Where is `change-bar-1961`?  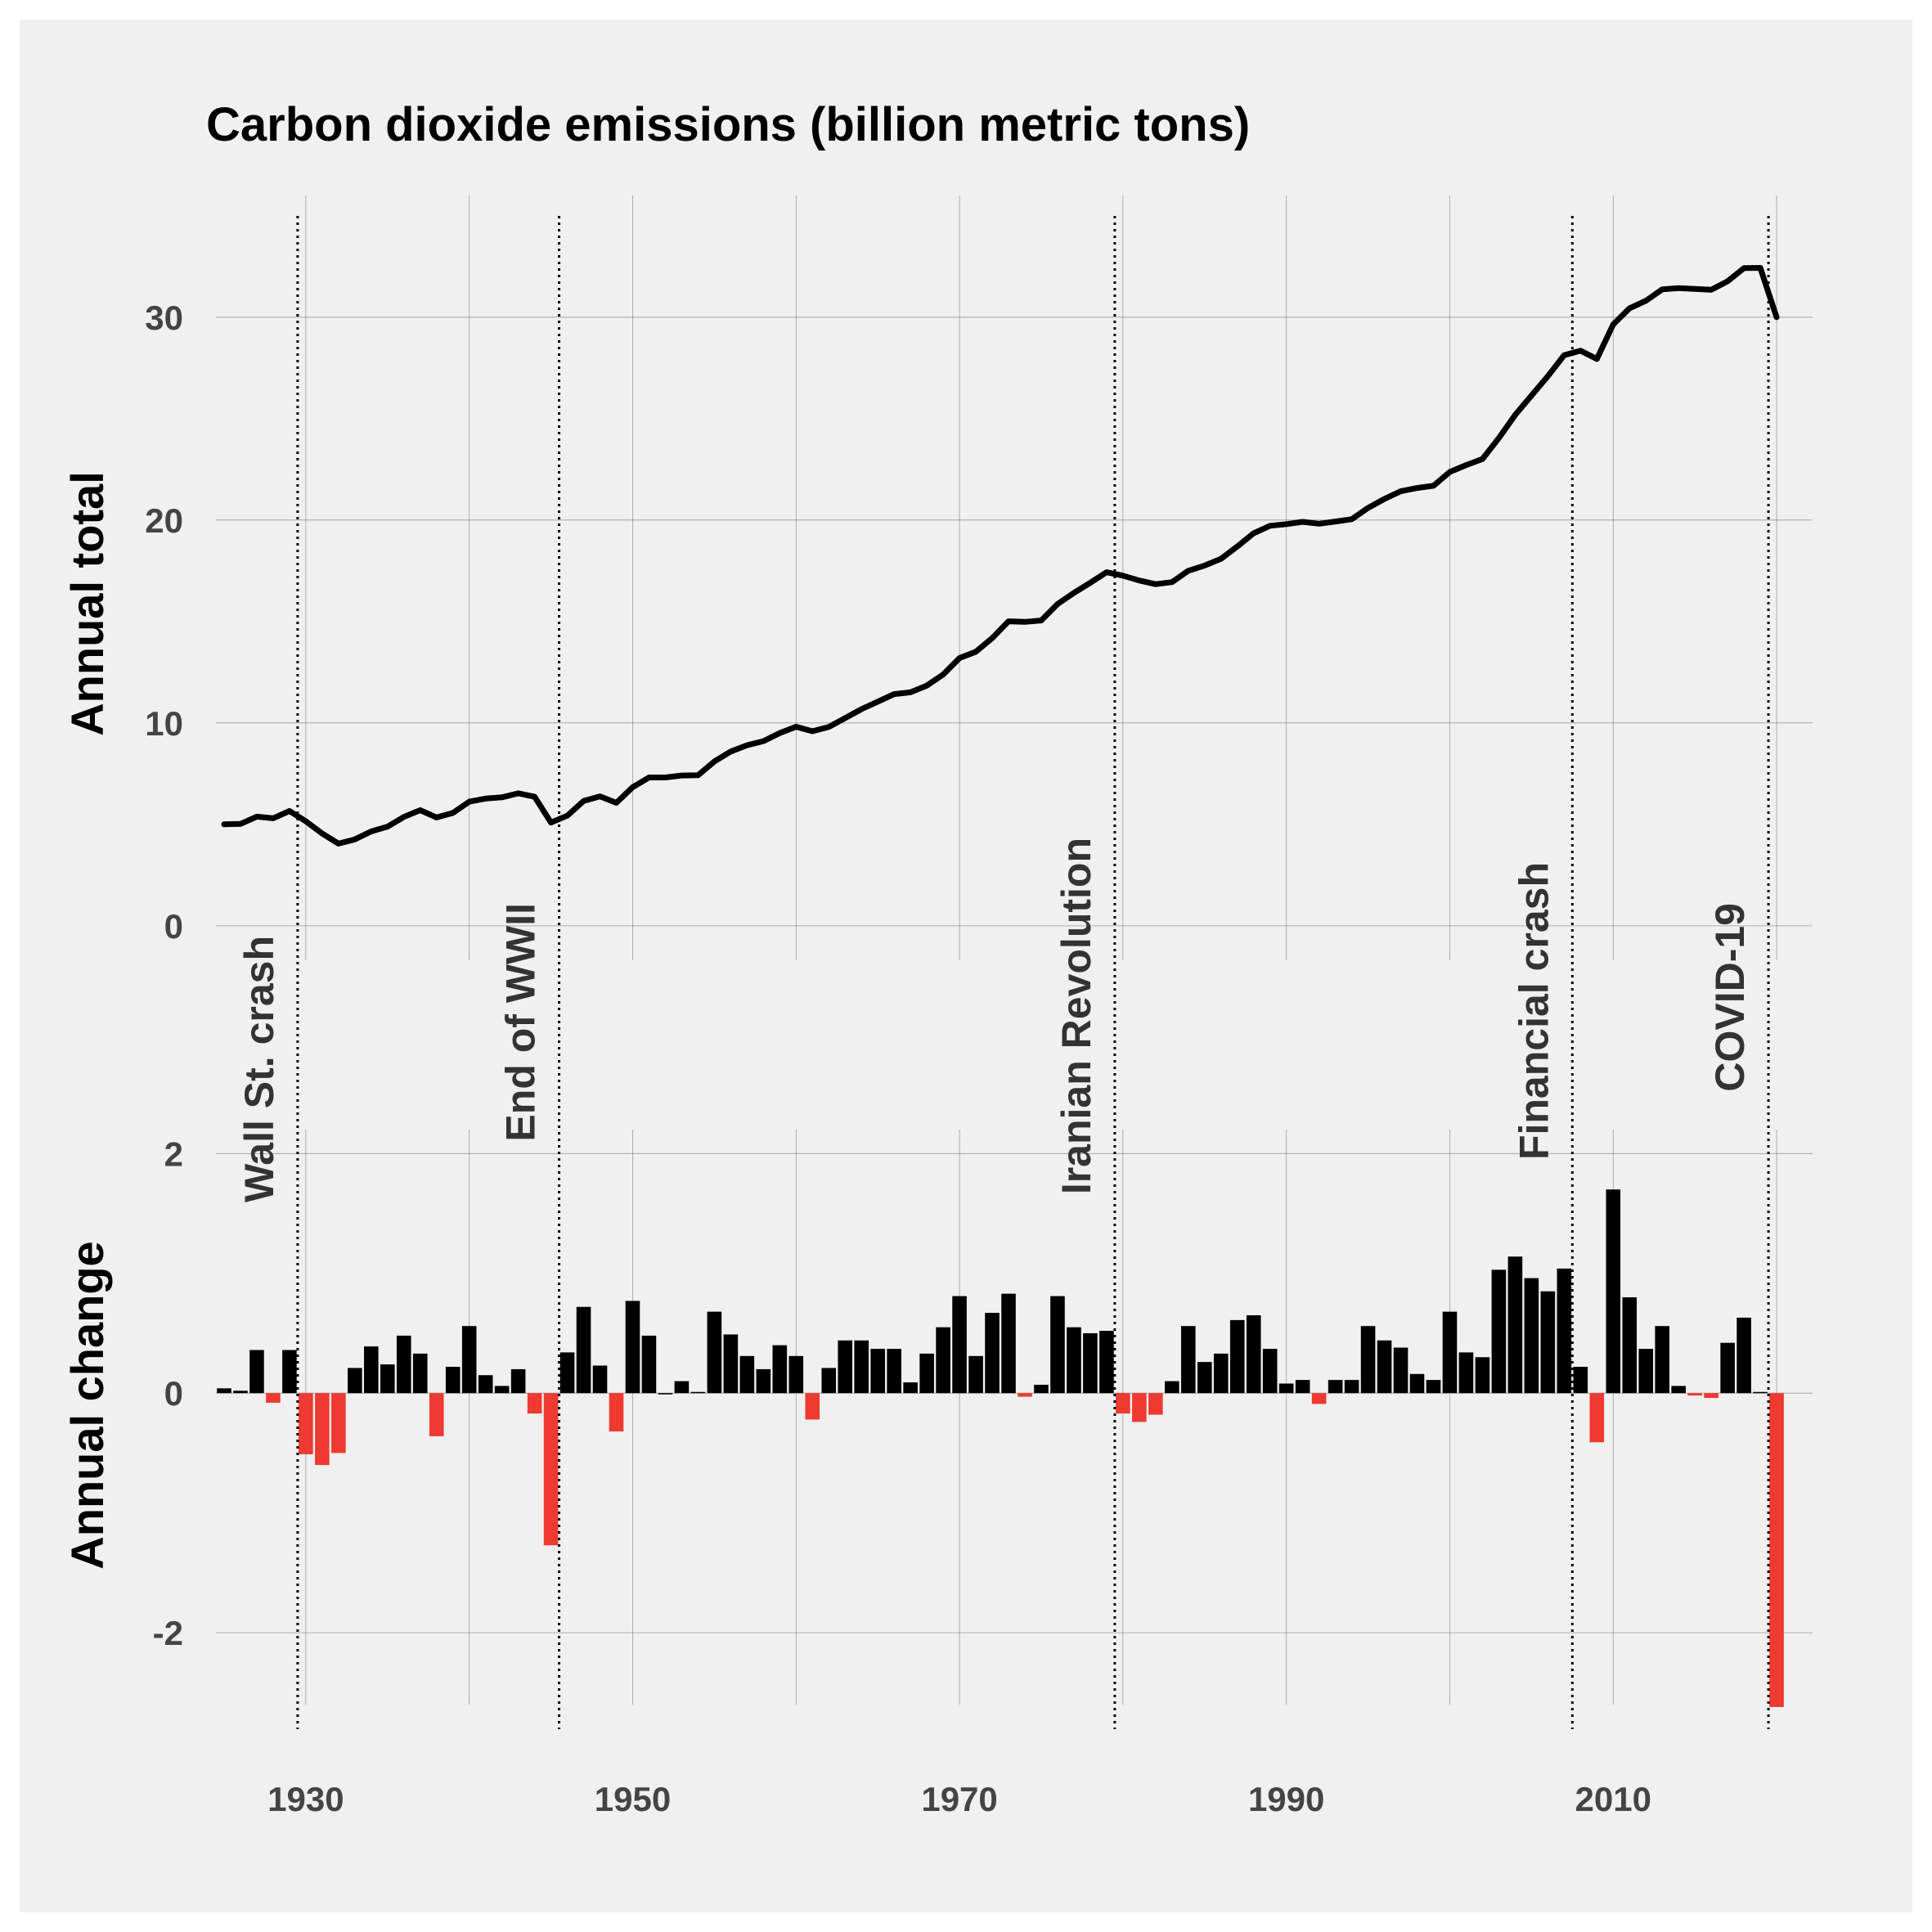
change-bar-1961 is located at coordinates (813, 1407).